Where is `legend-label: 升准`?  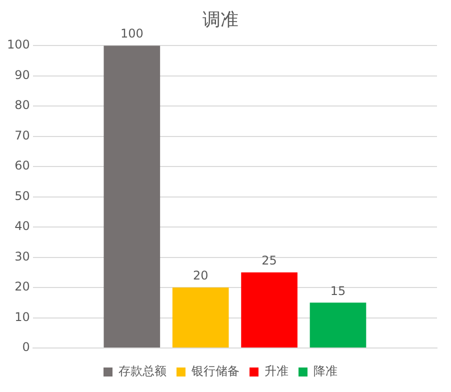 legend-label: 升准 is located at coordinates (276, 371).